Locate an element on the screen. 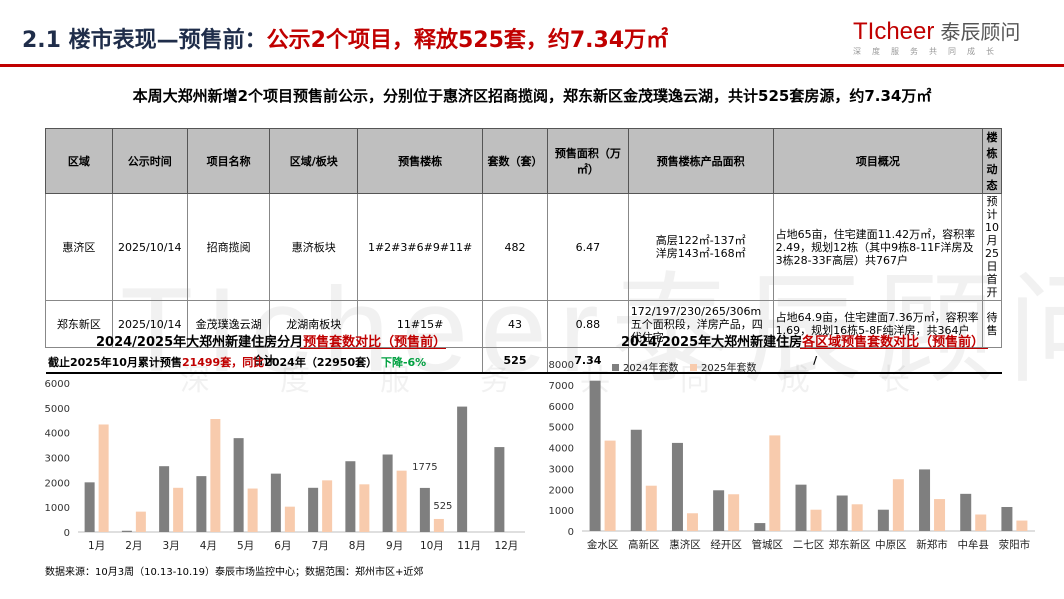 The image size is (1064, 599). x-tick-label: 新郑市 is located at coordinates (932, 544).